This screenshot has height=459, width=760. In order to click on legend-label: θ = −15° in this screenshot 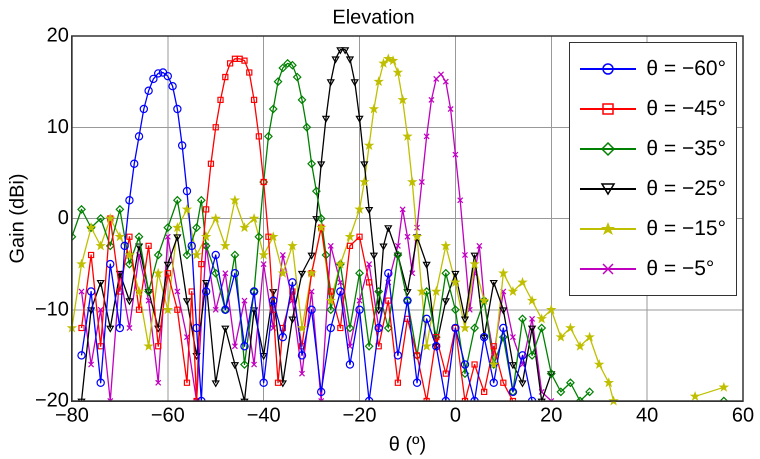, I will do `click(686, 229)`.